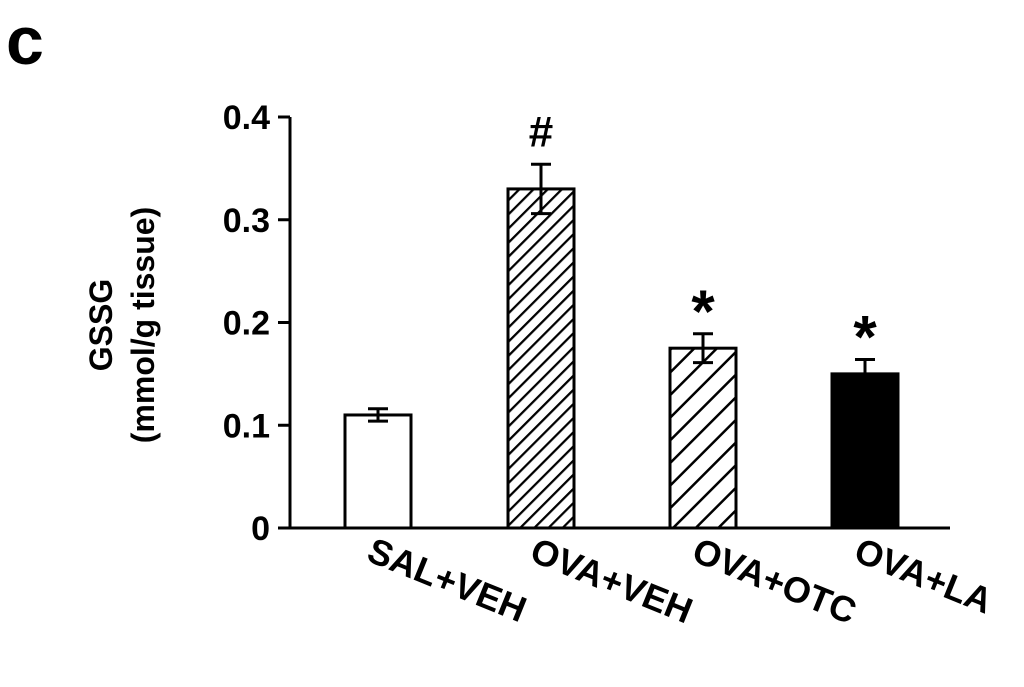  Describe the element at coordinates (447, 579) in the screenshot. I see `x-tick-label: SAL+VEH` at that location.